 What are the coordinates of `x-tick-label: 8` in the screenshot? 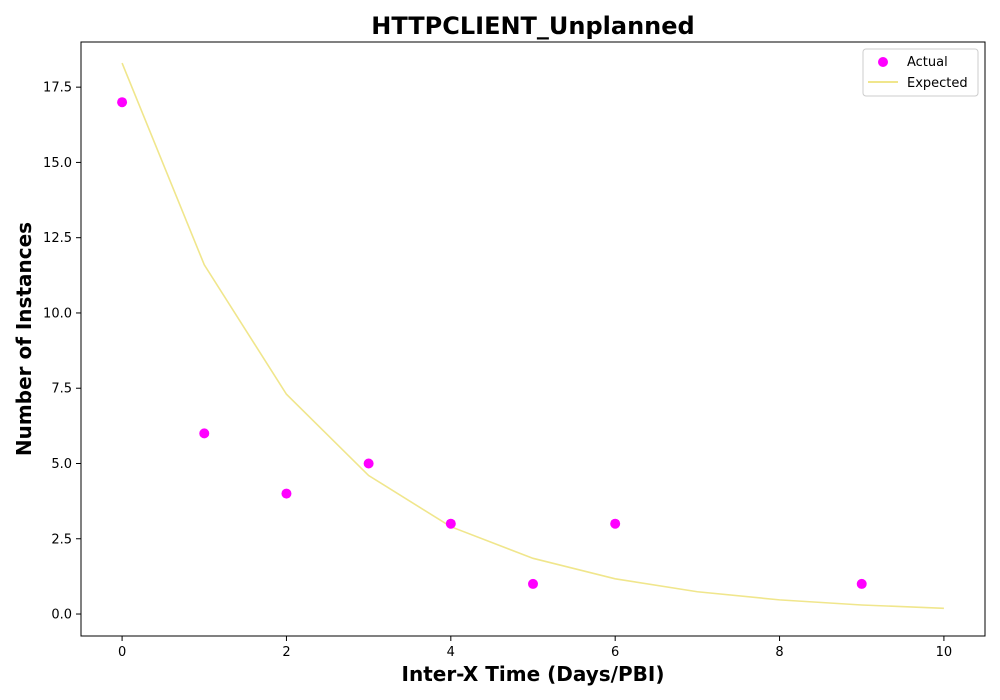 It's located at (779, 652).